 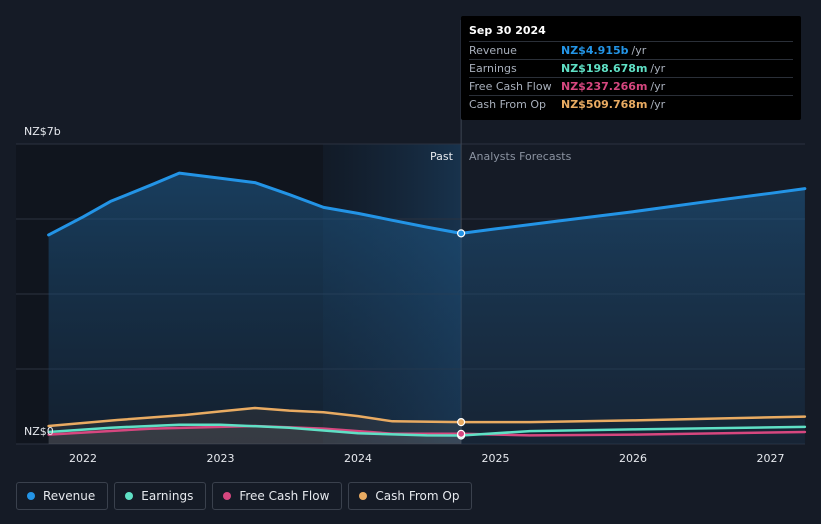 I want to click on legend-item-earnings: Earnings, so click(x=160, y=496).